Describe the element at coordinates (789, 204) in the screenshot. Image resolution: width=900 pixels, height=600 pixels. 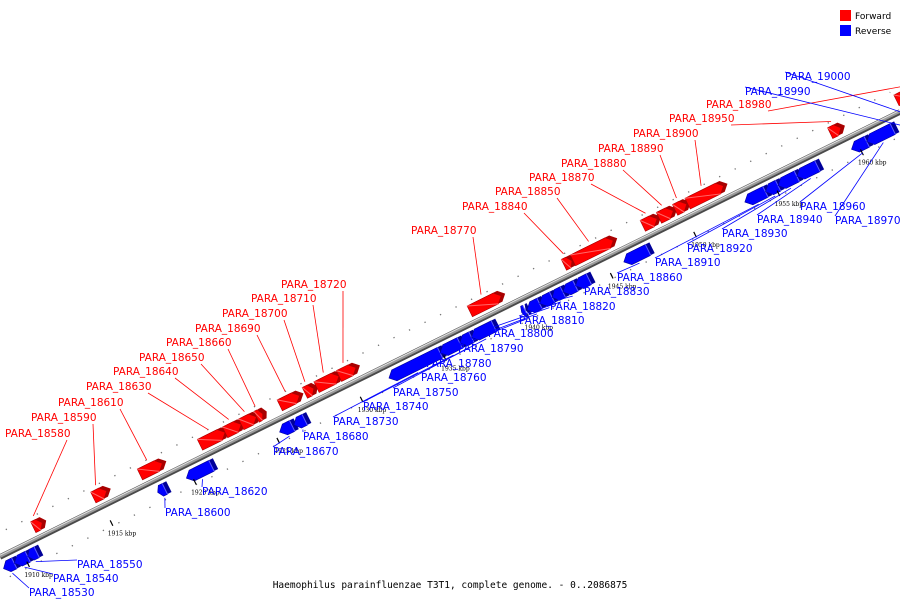
I see `tick-label: 1955 kbp` at that location.